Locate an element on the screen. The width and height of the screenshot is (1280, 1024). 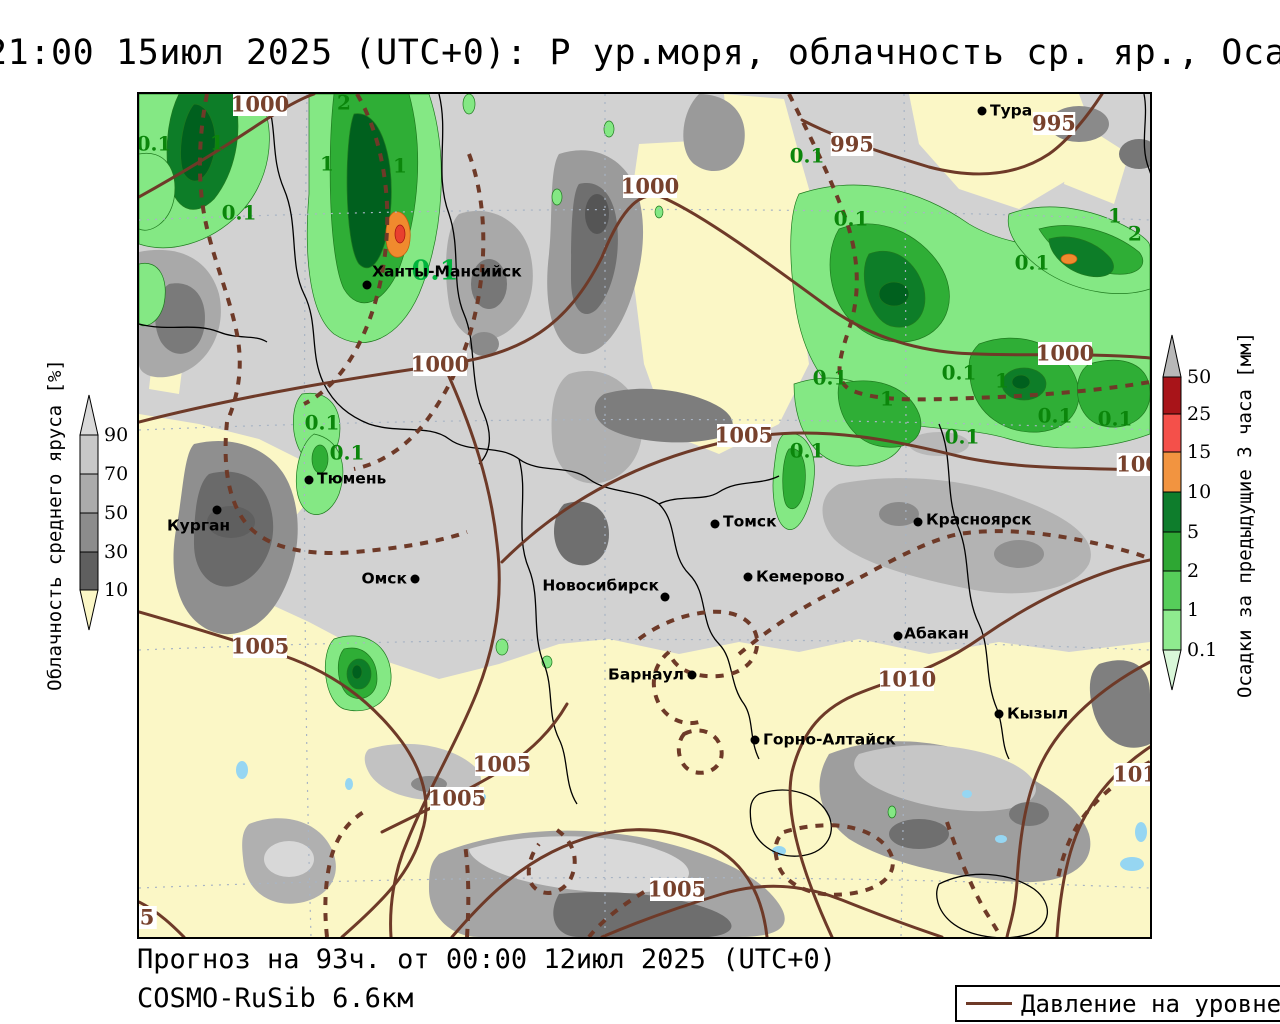
isobar-label: 1010 is located at coordinates (907, 679).